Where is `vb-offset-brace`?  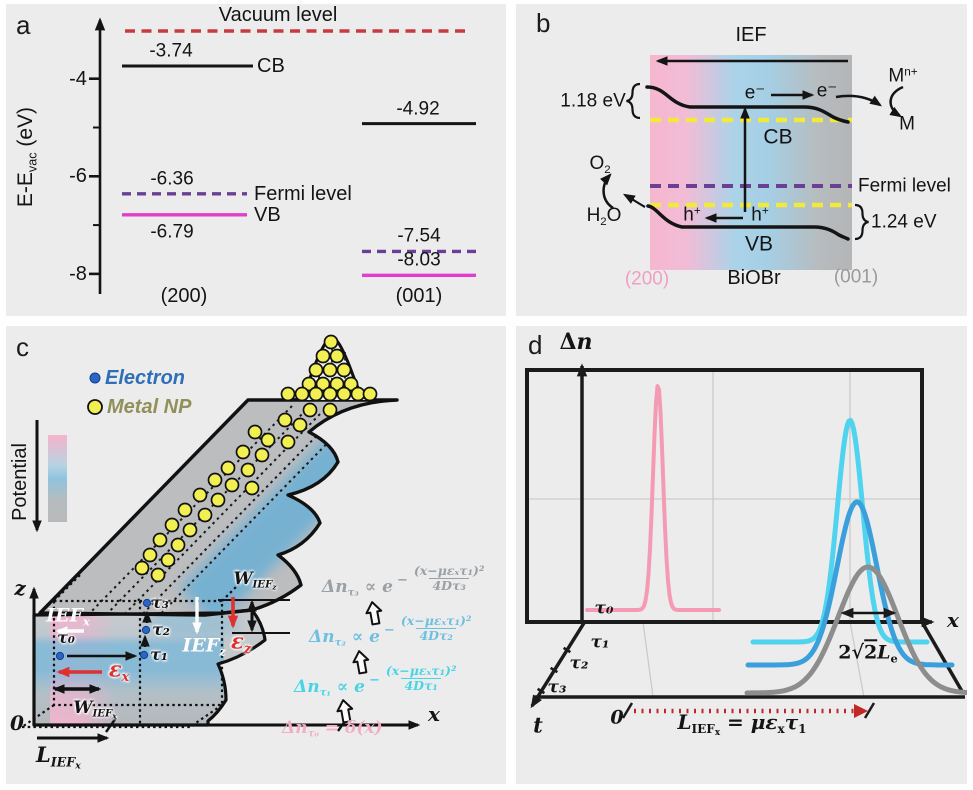 vb-offset-brace is located at coordinates (861, 222).